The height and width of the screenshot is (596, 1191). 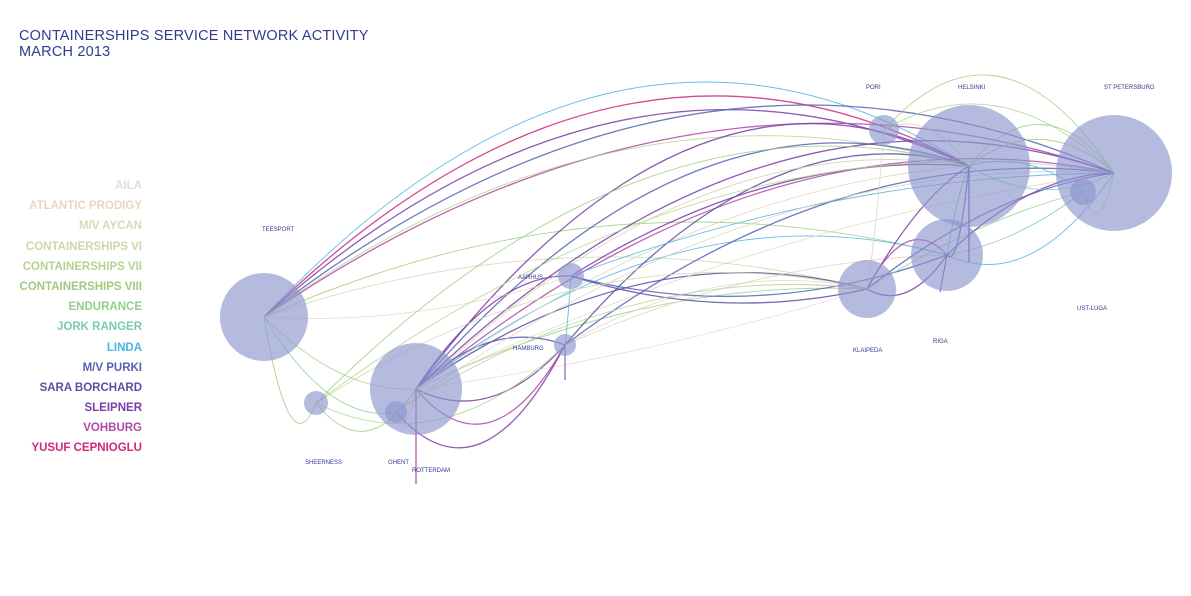 I want to click on title-line-1: CONTAINERSHIPS SERVICE NETWORK ACTIVITY, so click(x=194, y=36).